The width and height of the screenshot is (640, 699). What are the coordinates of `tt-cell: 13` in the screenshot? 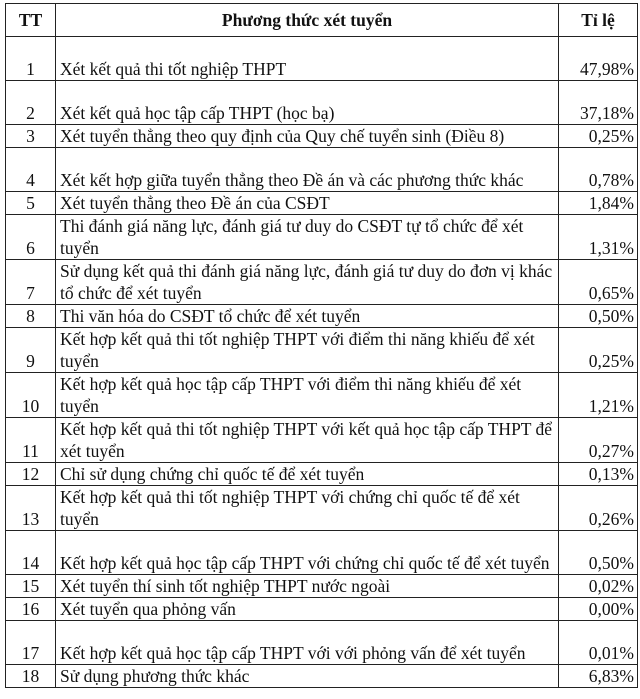 It's located at (30, 508).